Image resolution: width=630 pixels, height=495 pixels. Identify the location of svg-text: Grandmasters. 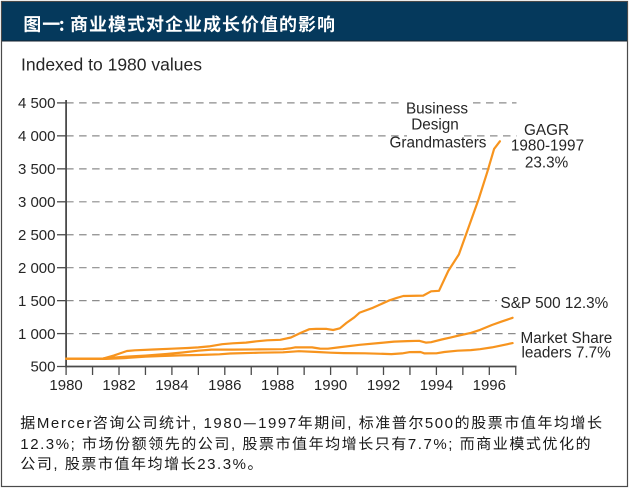
(438, 143).